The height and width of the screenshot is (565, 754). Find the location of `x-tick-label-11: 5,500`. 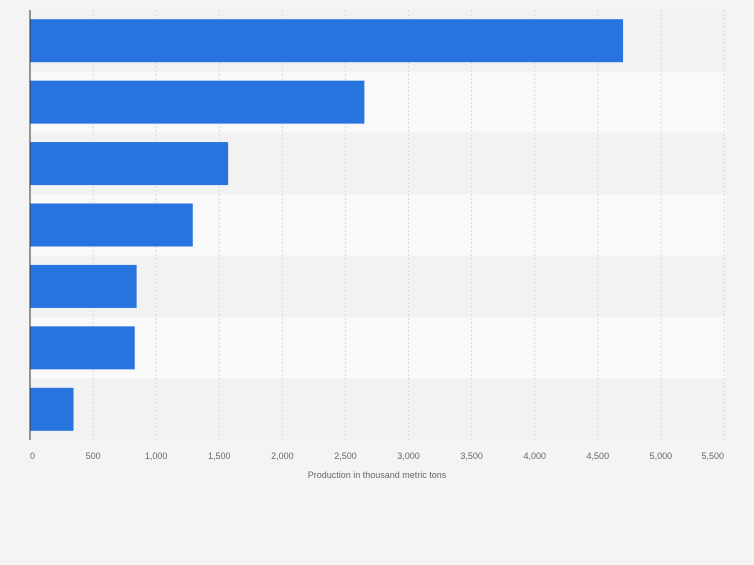

x-tick-label-11: 5,500 is located at coordinates (712, 456).